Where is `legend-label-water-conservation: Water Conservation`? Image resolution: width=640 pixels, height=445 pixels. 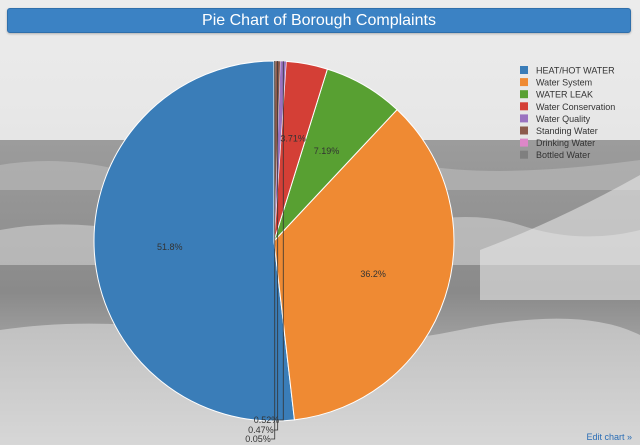 legend-label-water-conservation: Water Conservation is located at coordinates (575, 107).